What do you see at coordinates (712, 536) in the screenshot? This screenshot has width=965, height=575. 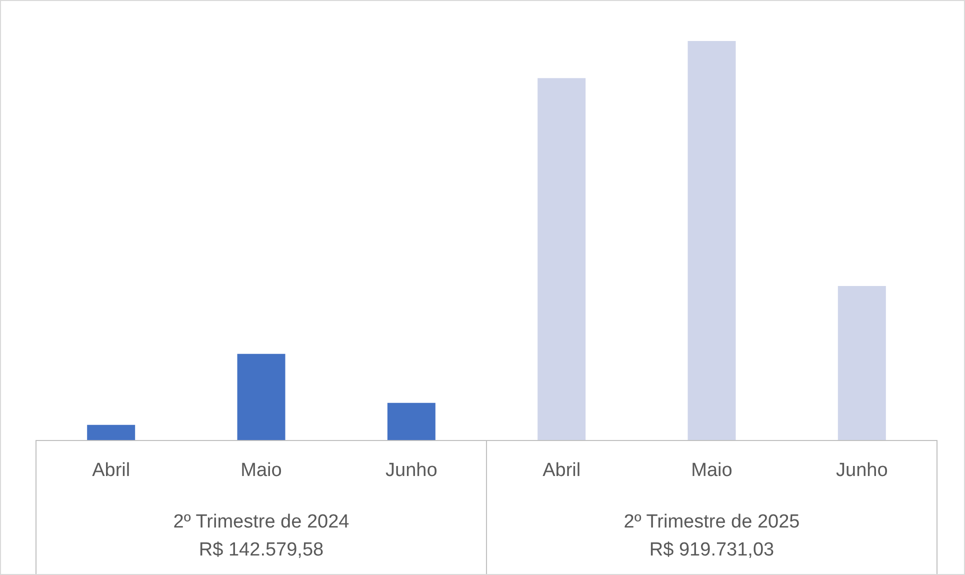 I see `text: 2º Trimestre de 2025 R$ 919.731,03` at bounding box center [712, 536].